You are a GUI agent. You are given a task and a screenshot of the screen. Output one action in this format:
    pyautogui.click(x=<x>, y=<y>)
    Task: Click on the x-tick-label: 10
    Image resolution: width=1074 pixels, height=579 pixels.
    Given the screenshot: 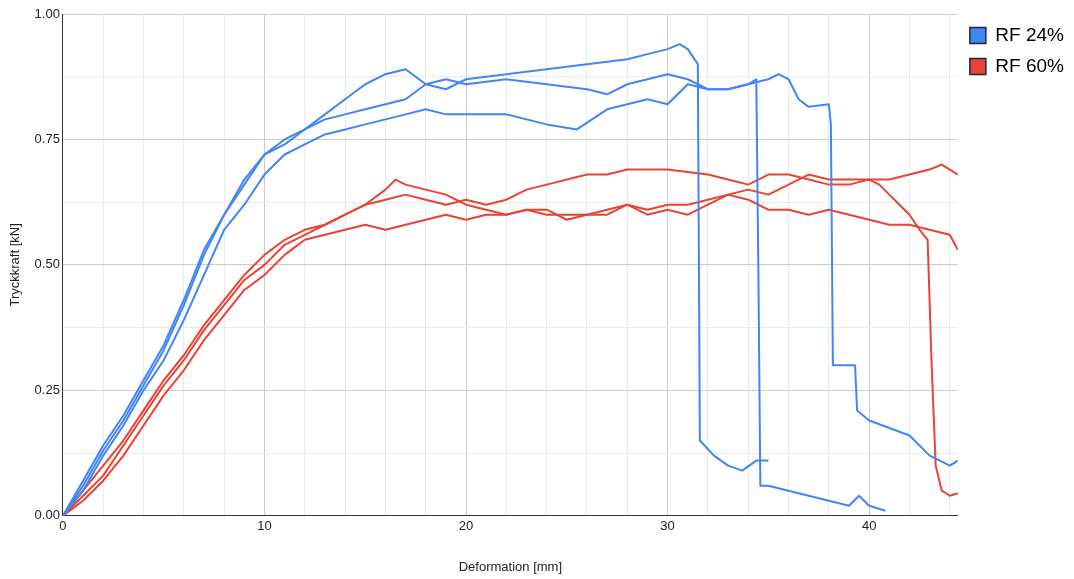 What is the action you would take?
    pyautogui.click(x=264, y=526)
    